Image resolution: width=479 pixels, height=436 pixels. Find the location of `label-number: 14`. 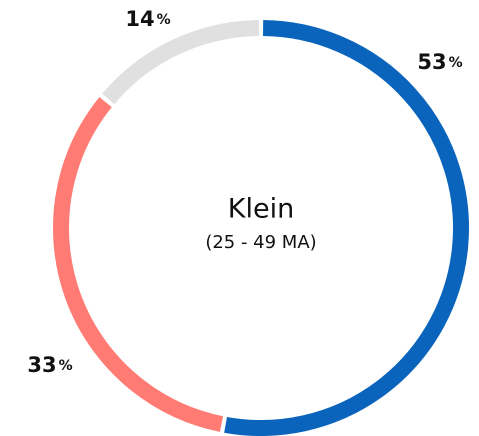

label-number: 14 is located at coordinates (139, 19).